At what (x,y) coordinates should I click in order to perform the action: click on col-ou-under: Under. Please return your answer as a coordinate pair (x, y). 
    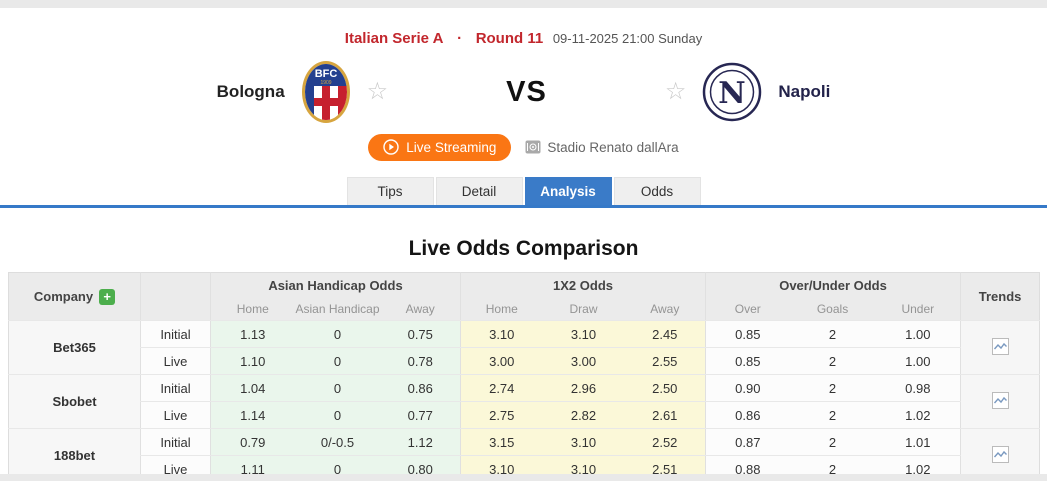
    Looking at the image, I should click on (918, 309).